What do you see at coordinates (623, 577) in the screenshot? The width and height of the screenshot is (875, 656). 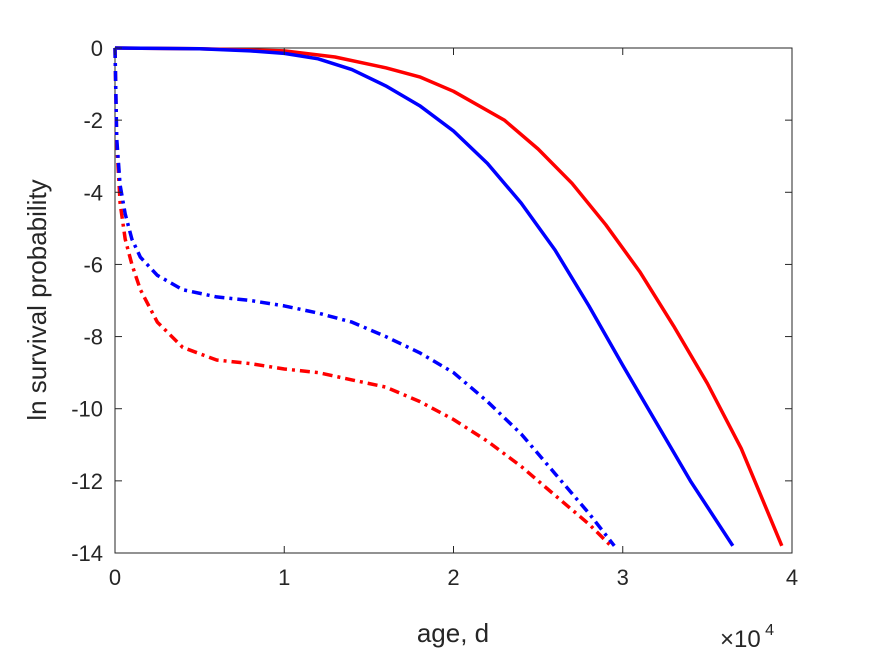 I see `x-tick-label: 3` at bounding box center [623, 577].